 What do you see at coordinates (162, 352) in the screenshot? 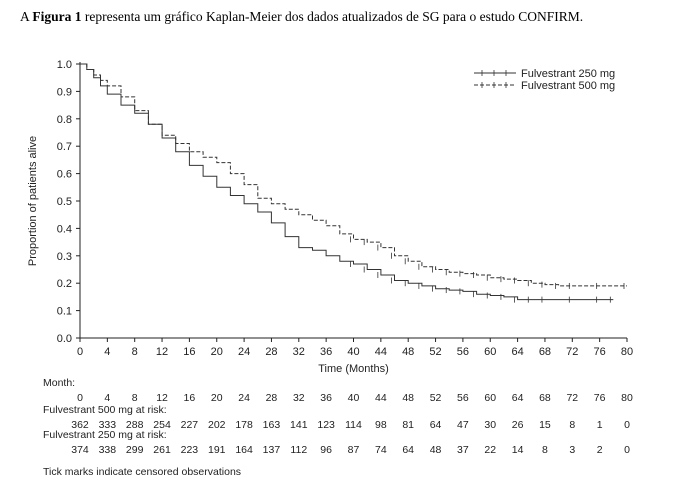
I see `x-tick-label: 12` at bounding box center [162, 352].